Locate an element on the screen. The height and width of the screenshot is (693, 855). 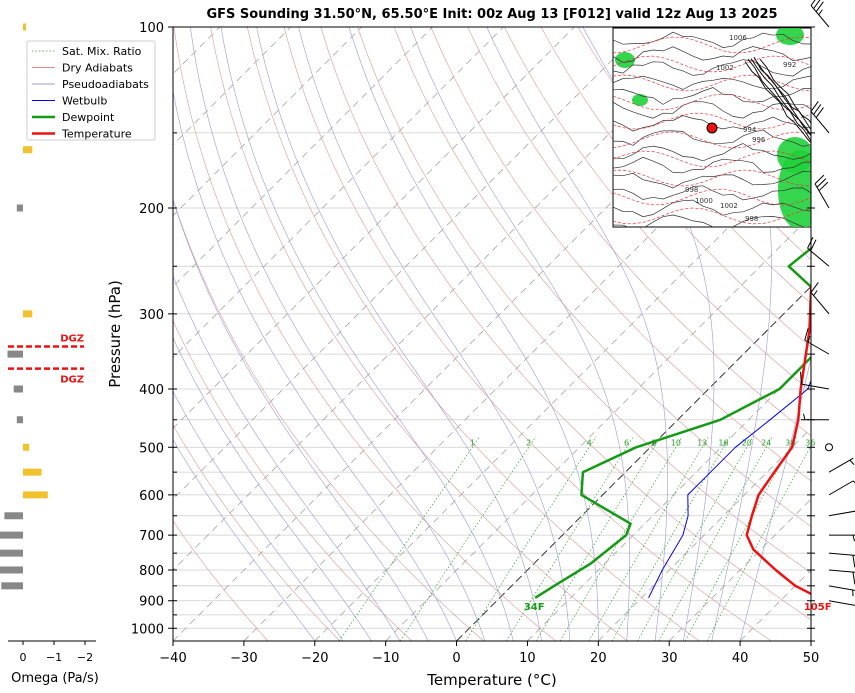
omega-tick-label: 0 is located at coordinates (23, 657).